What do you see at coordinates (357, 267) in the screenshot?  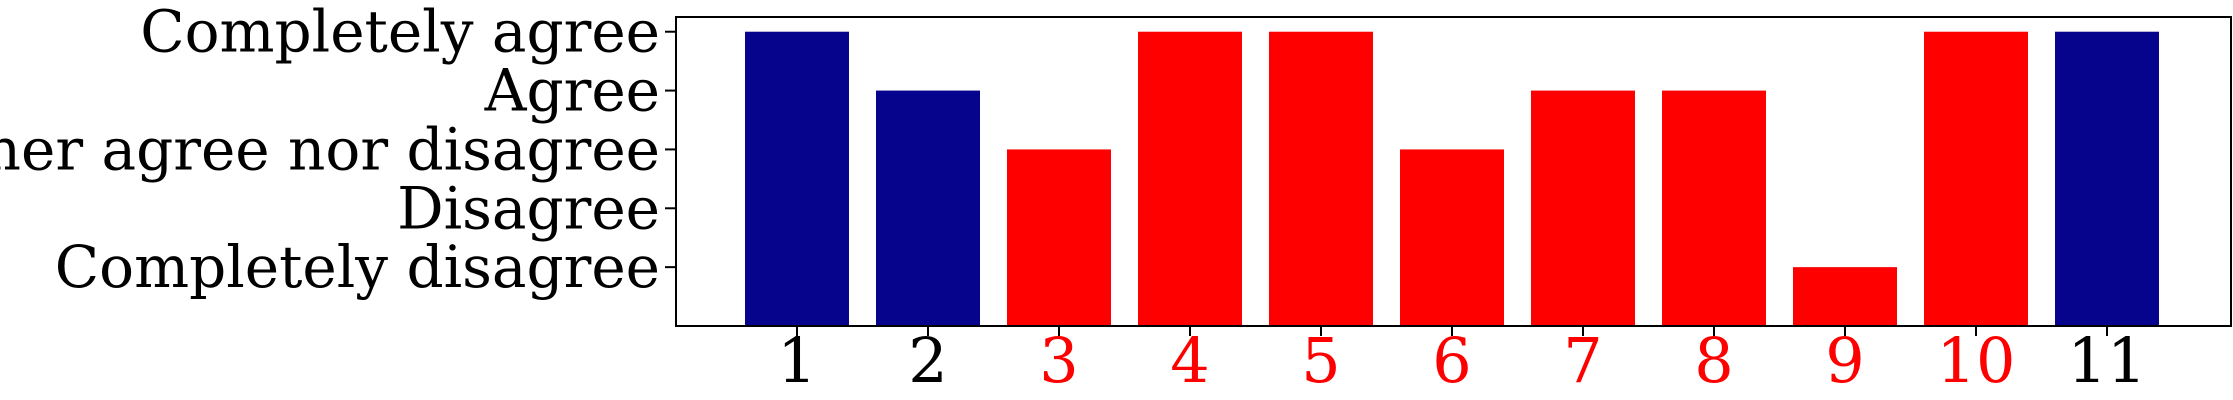 I see `y-tick-label: Completely disagree` at bounding box center [357, 267].